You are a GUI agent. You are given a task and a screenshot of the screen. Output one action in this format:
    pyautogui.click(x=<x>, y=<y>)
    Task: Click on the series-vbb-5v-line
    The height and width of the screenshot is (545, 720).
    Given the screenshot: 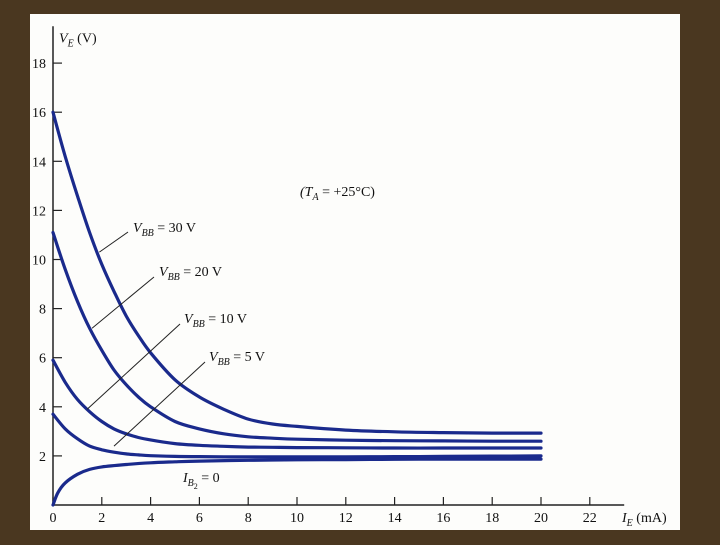 What is the action you would take?
    pyautogui.click(x=297, y=435)
    